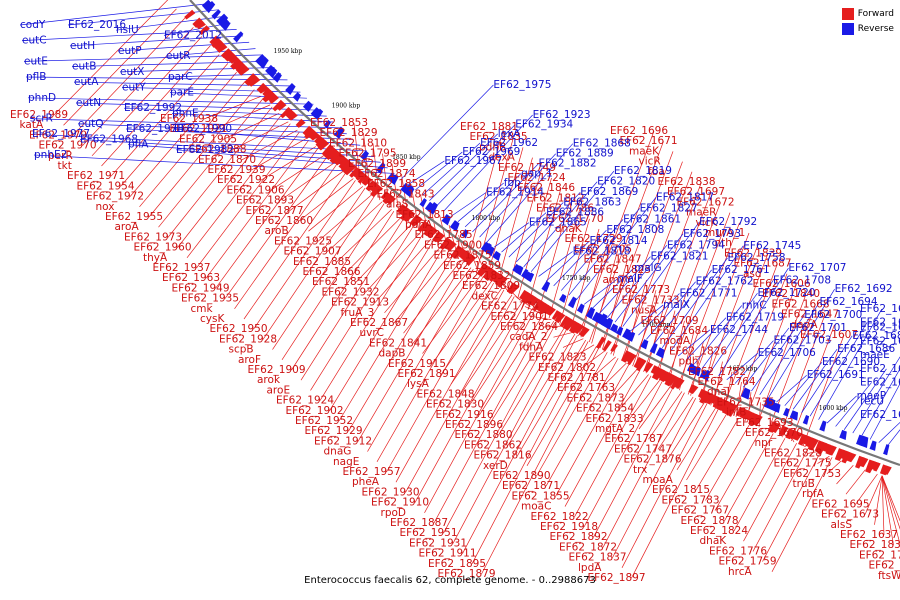 The image size is (900, 600). What do you see at coordinates (372, 333) in the screenshot?
I see `forward-gene-label: uvrC` at bounding box center [372, 333].